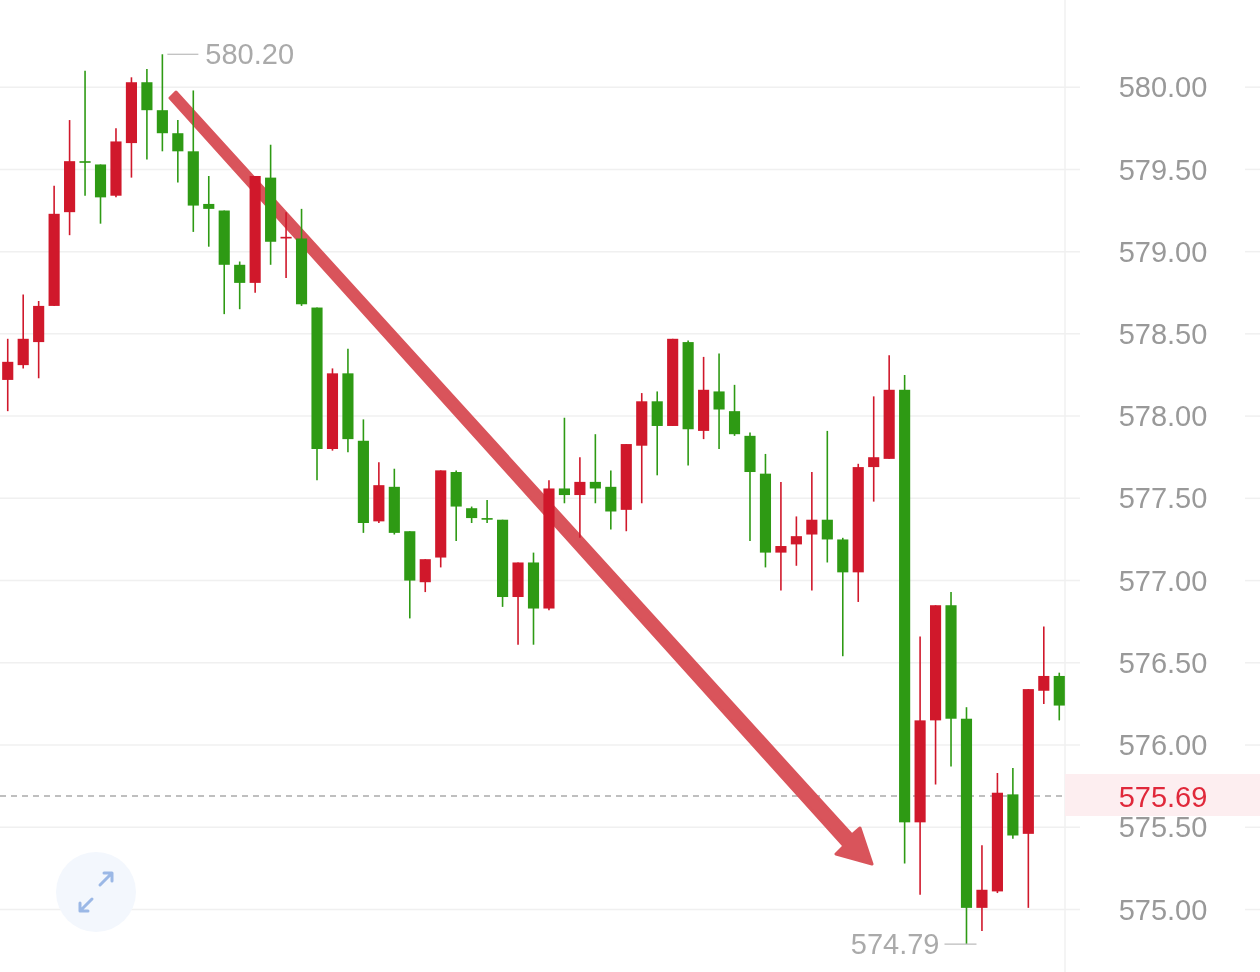 The width and height of the screenshot is (1260, 972). What do you see at coordinates (1163, 334) in the screenshot?
I see `y-tick-label: 578.50` at bounding box center [1163, 334].